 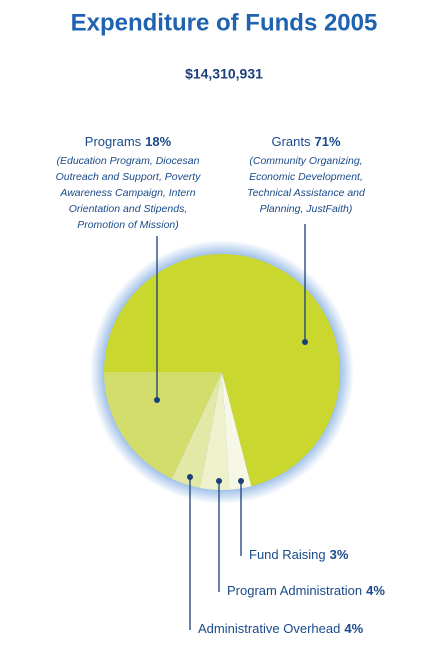 I want to click on chart-title: Expenditure of Funds 2005, so click(x=224, y=22).